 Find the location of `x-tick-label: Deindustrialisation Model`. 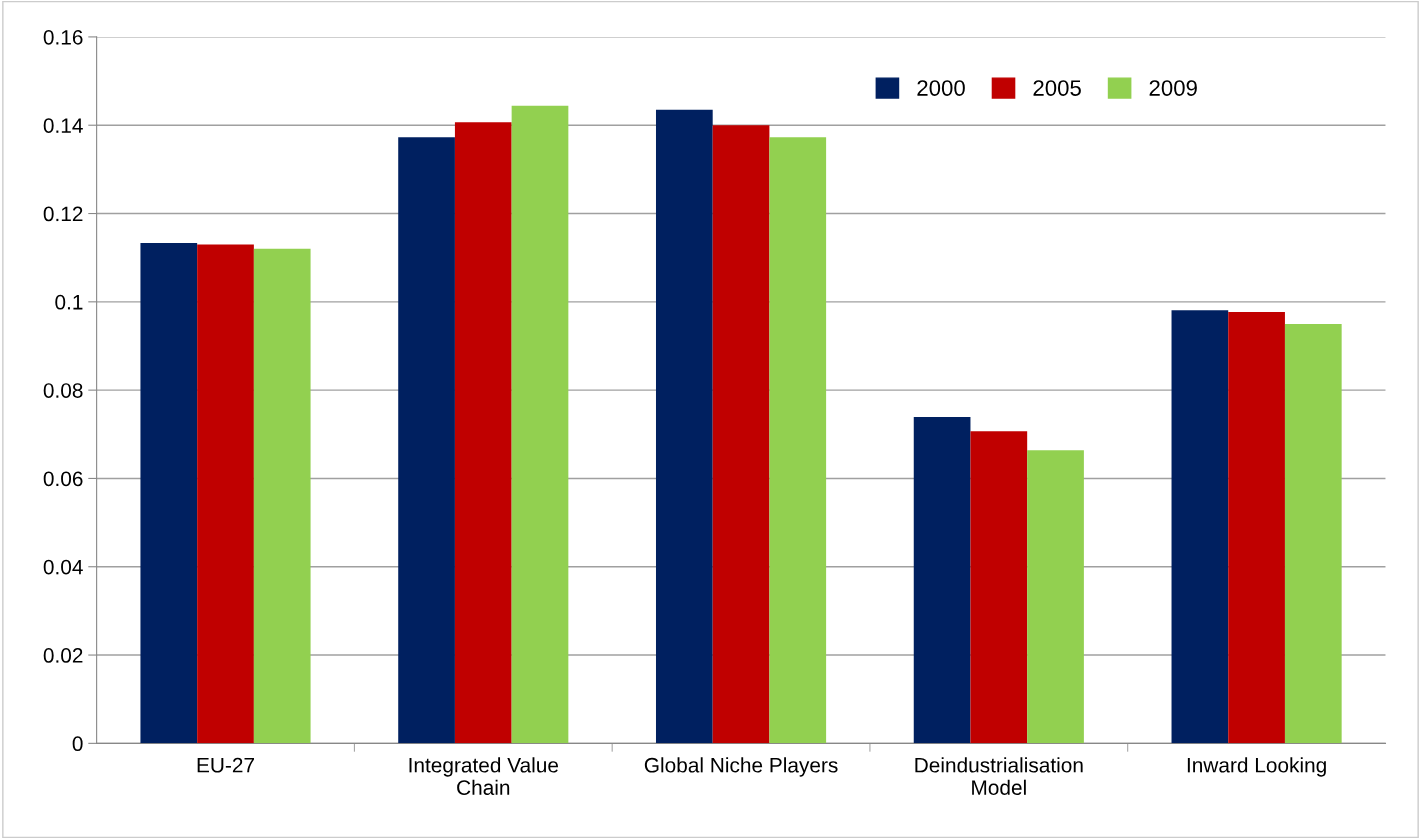

x-tick-label: Deindustrialisation Model is located at coordinates (999, 776).